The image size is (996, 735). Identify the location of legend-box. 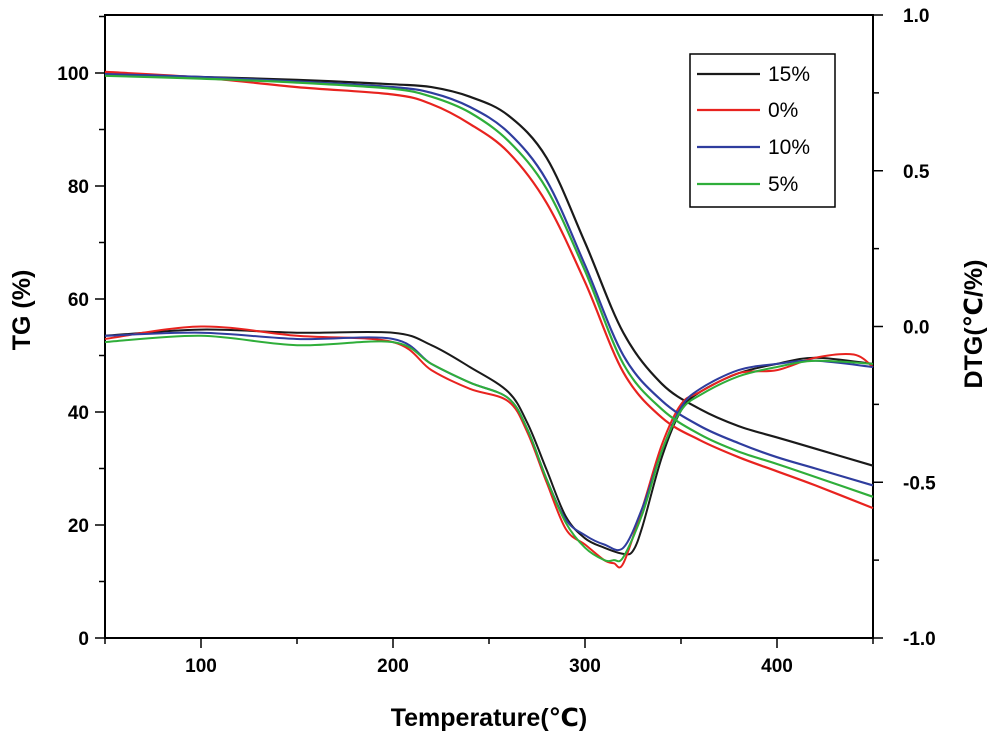
(762, 130).